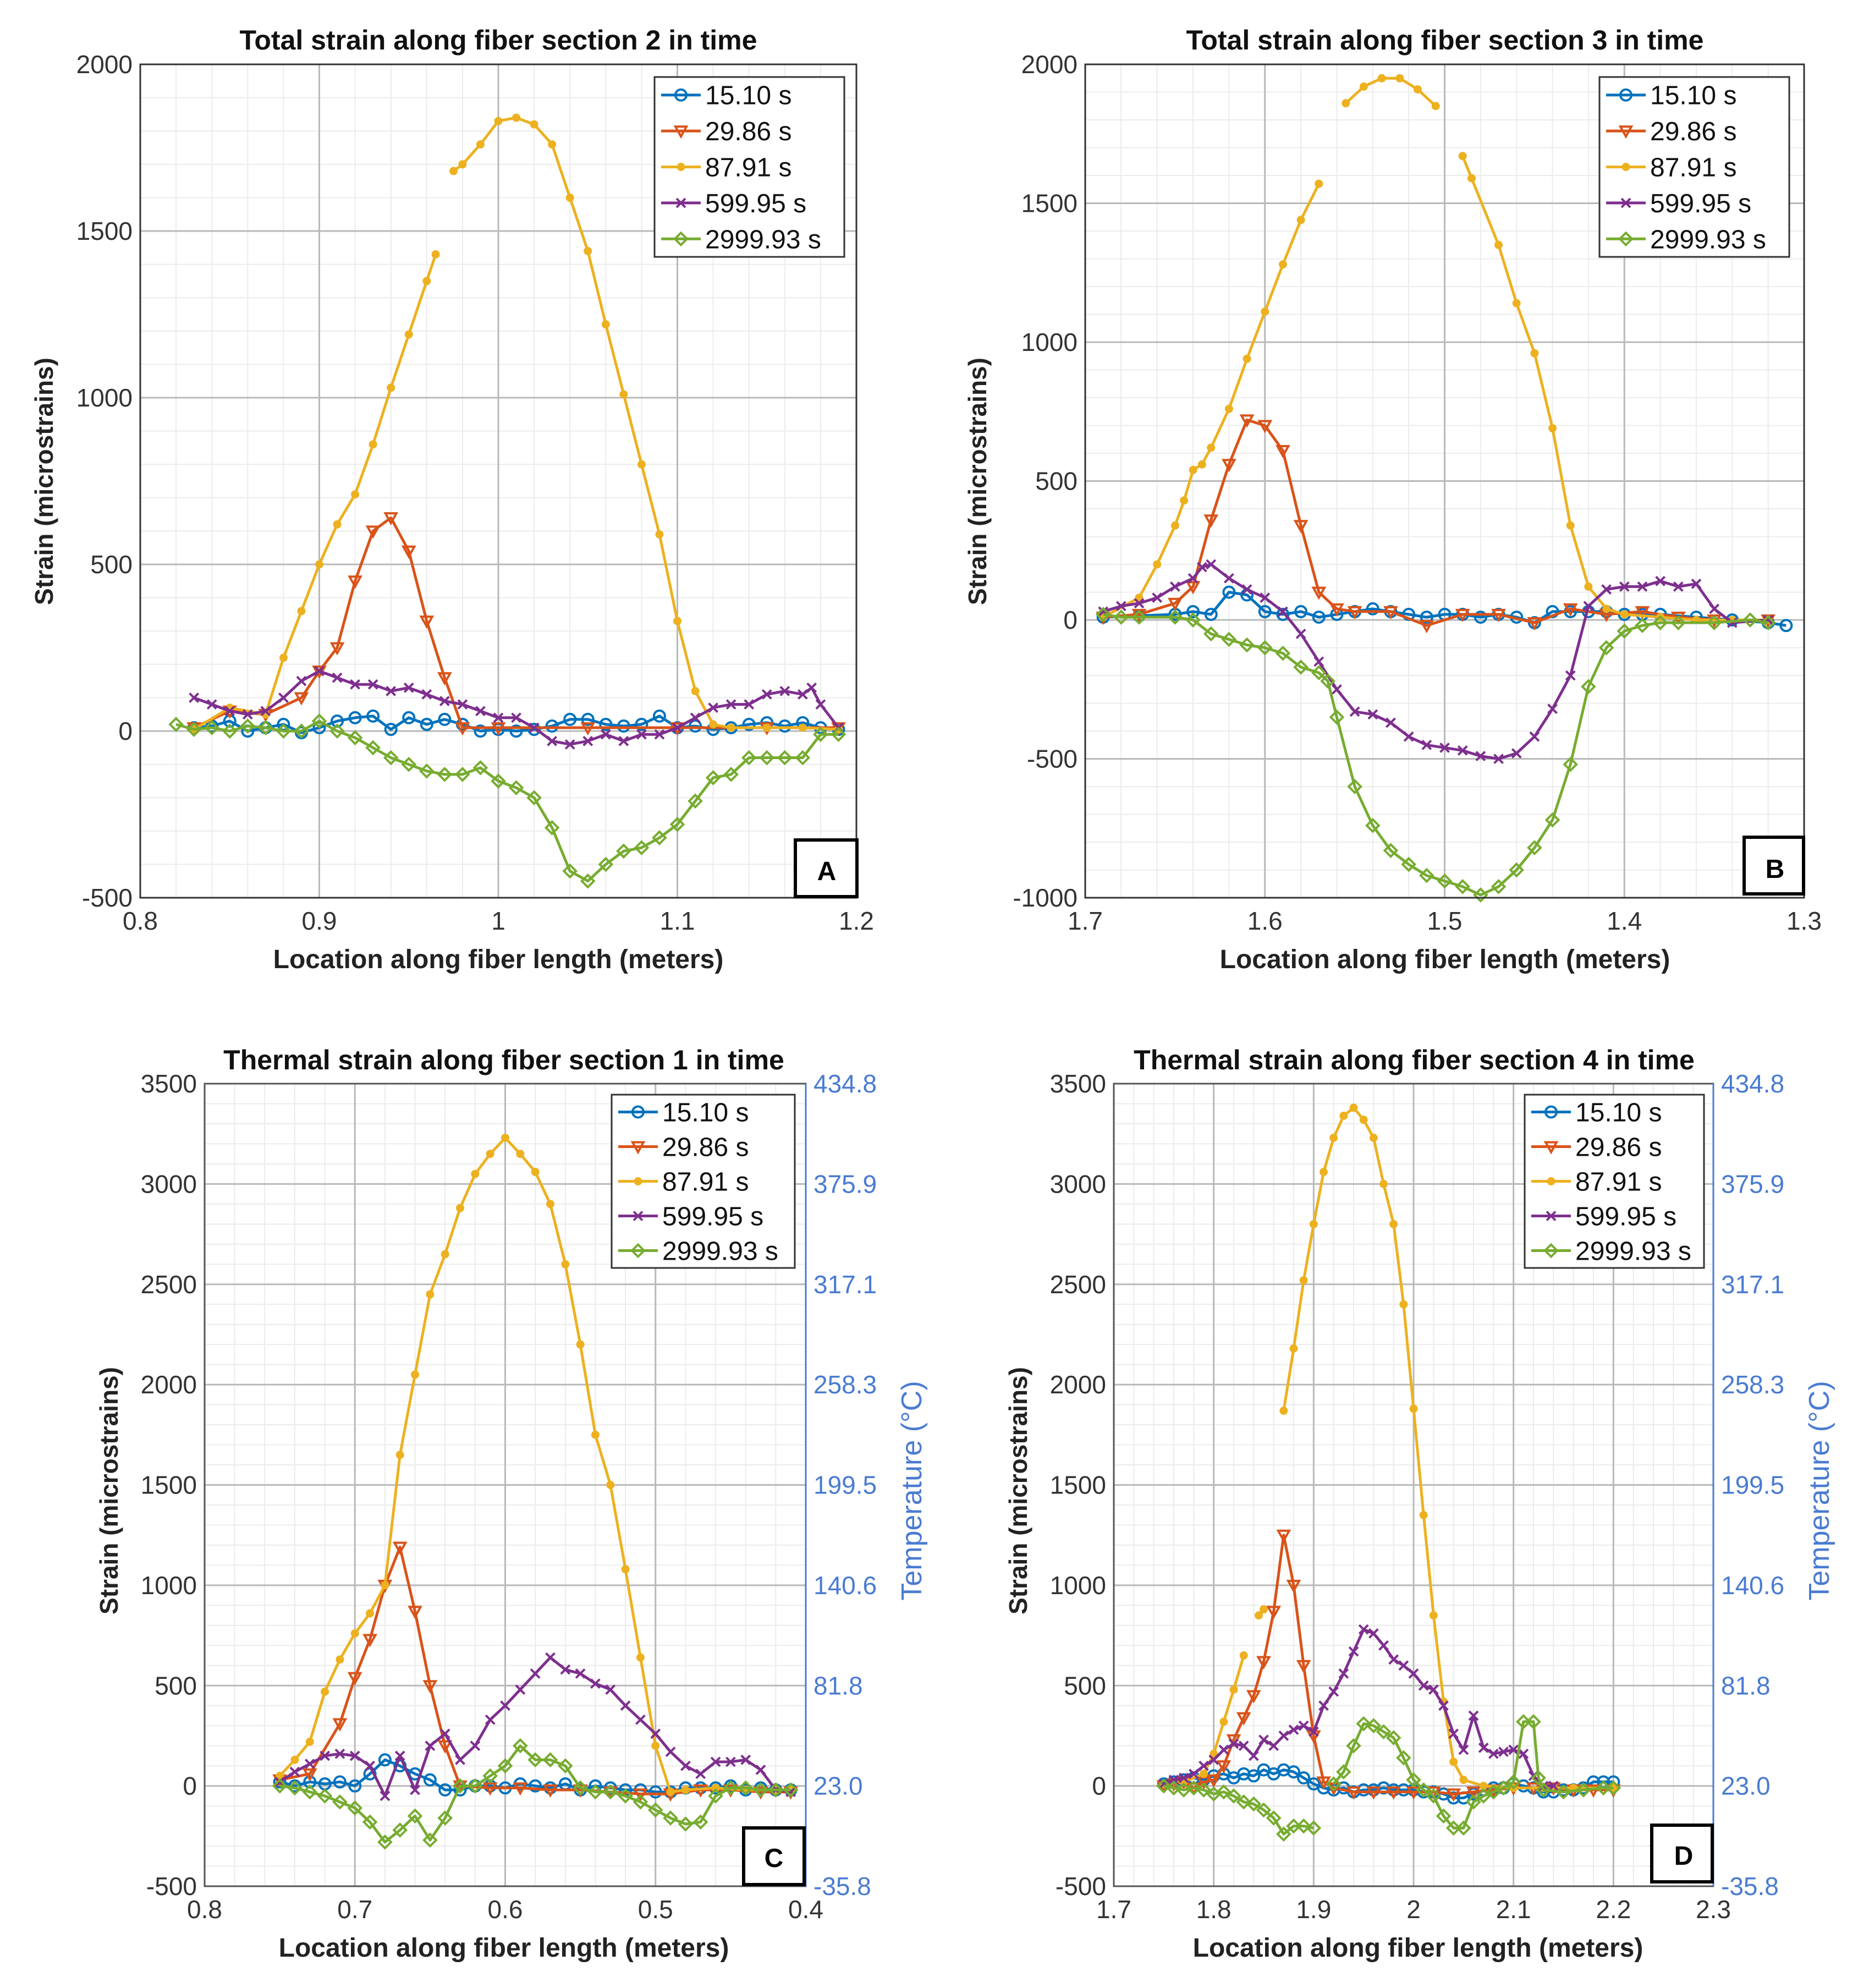  What do you see at coordinates (1085, 1686) in the screenshot?
I see `y-tick-label: 500` at bounding box center [1085, 1686].